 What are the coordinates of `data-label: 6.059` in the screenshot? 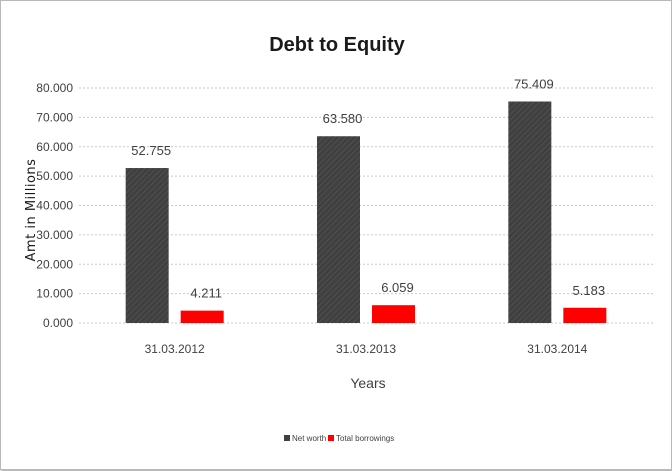 It's located at (397, 287).